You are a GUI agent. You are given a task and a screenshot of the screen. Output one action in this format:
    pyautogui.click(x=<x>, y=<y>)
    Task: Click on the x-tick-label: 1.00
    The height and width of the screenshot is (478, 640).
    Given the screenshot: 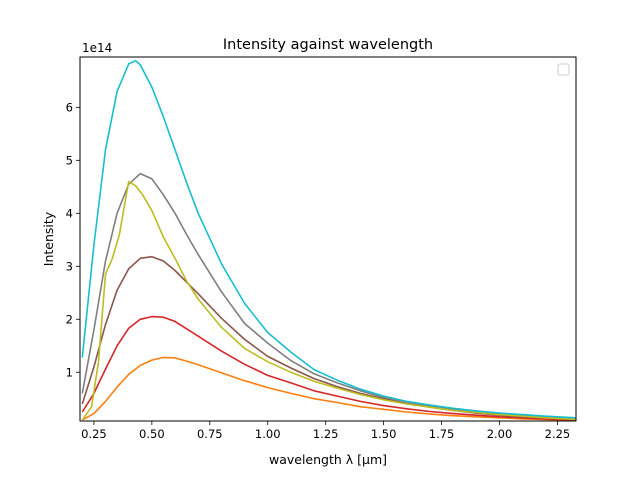 What is the action you would take?
    pyautogui.click(x=268, y=434)
    